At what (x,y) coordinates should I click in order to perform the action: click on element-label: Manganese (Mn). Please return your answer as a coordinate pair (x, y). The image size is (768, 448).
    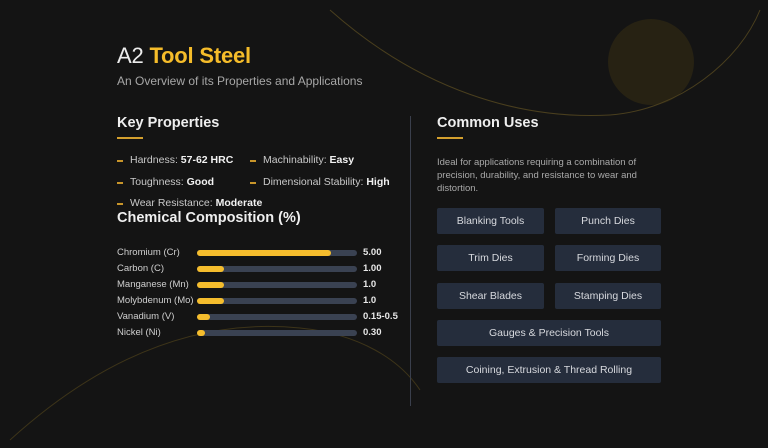
    Looking at the image, I should click on (153, 284).